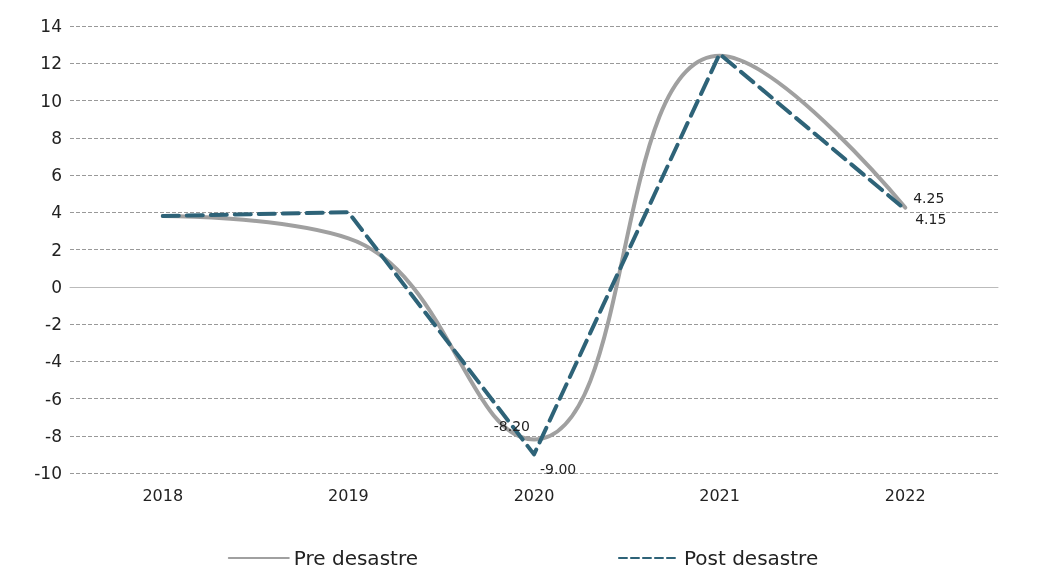 Image resolution: width=1046 pixels, height=581 pixels. I want to click on y-tick-label: 12, so click(51, 63).